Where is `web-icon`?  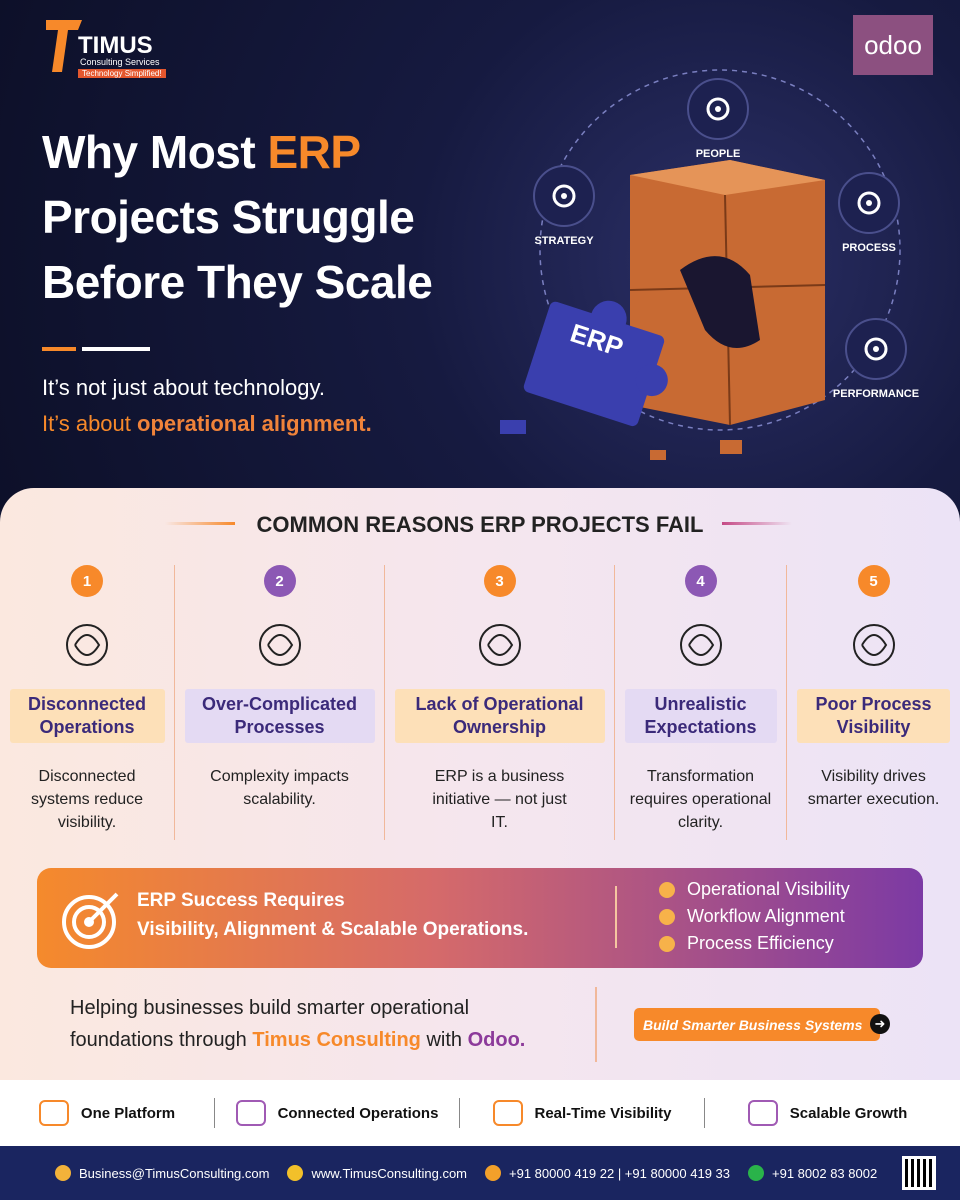
web-icon is located at coordinates (295, 1173).